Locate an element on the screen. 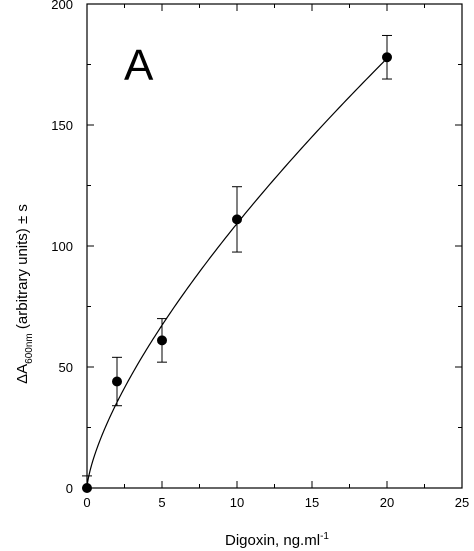 This screenshot has width=474, height=551. x-tick-label: 15 is located at coordinates (312, 502).